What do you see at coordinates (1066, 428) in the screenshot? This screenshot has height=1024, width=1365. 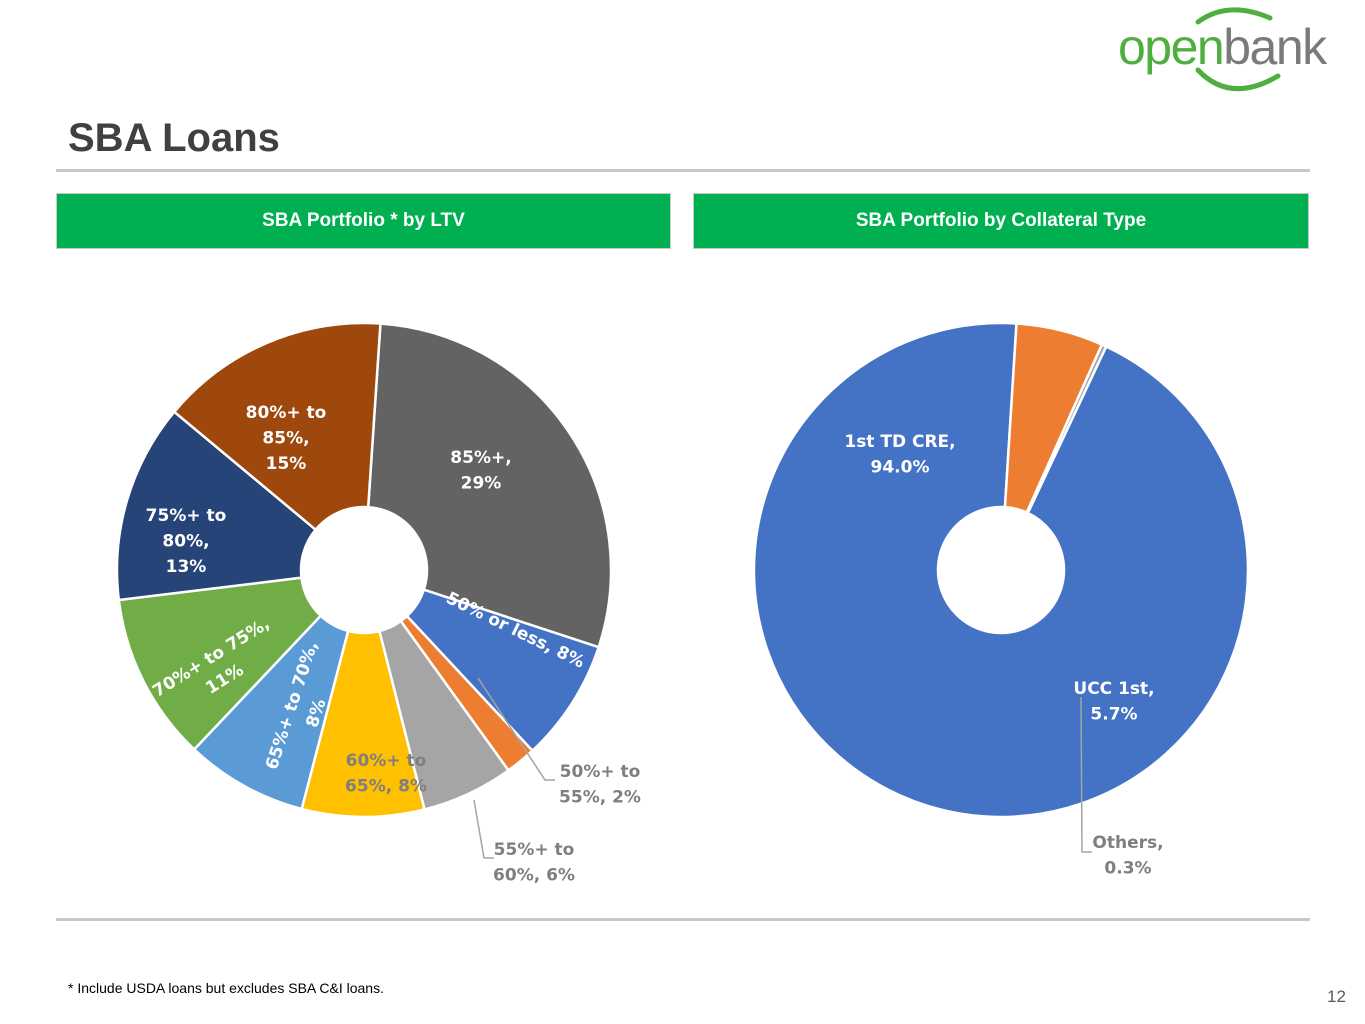 I see `slice-others` at bounding box center [1066, 428].